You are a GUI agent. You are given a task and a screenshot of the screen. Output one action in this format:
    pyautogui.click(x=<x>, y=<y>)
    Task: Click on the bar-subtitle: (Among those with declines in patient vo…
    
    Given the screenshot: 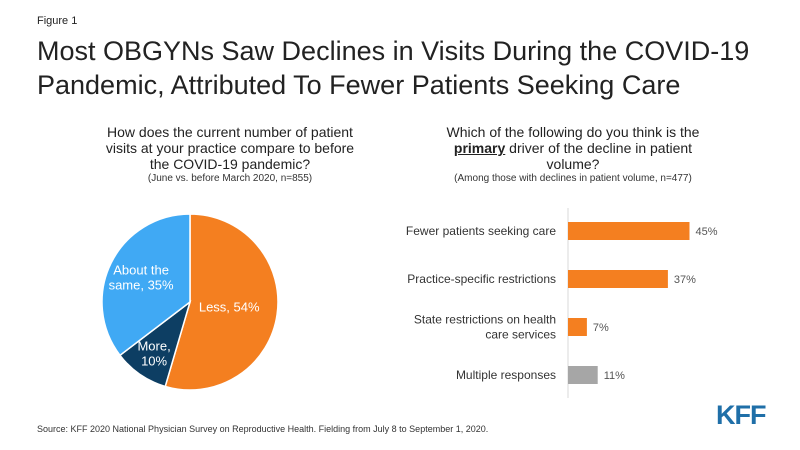 What is the action you would take?
    pyautogui.click(x=573, y=178)
    